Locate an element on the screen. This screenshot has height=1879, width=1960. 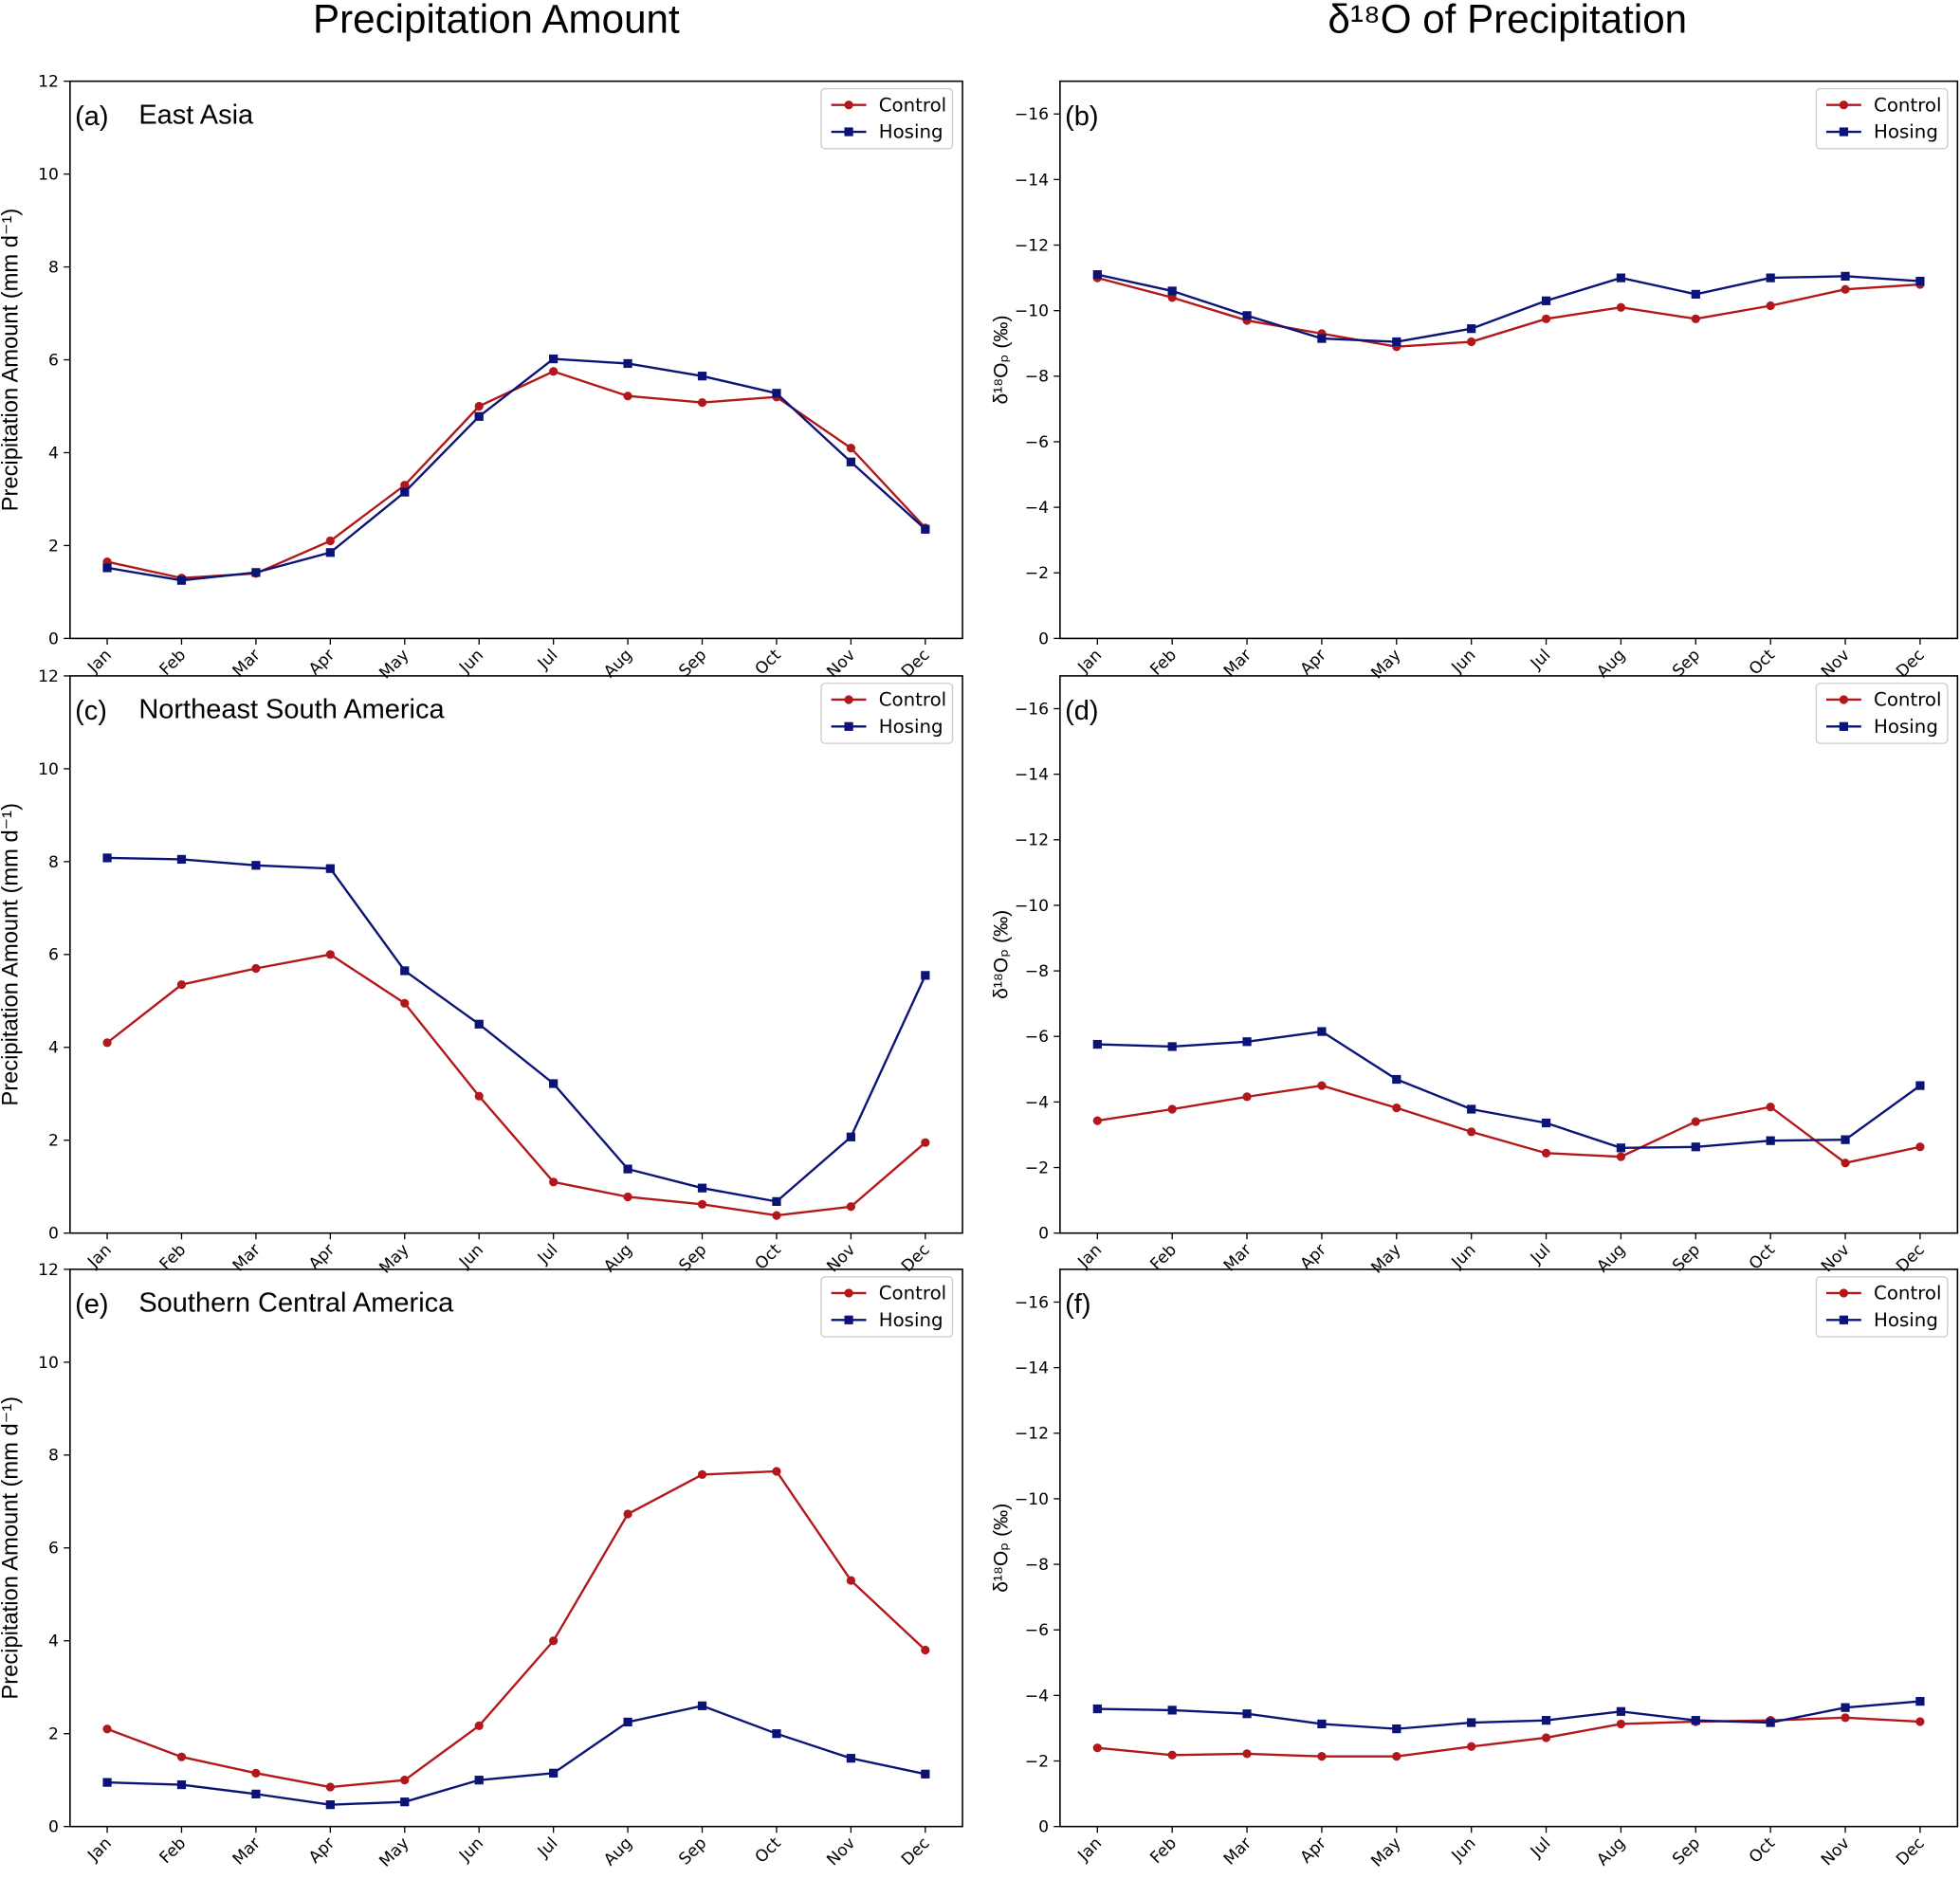
x-tick-label: Jul is located at coordinates (547, 659).